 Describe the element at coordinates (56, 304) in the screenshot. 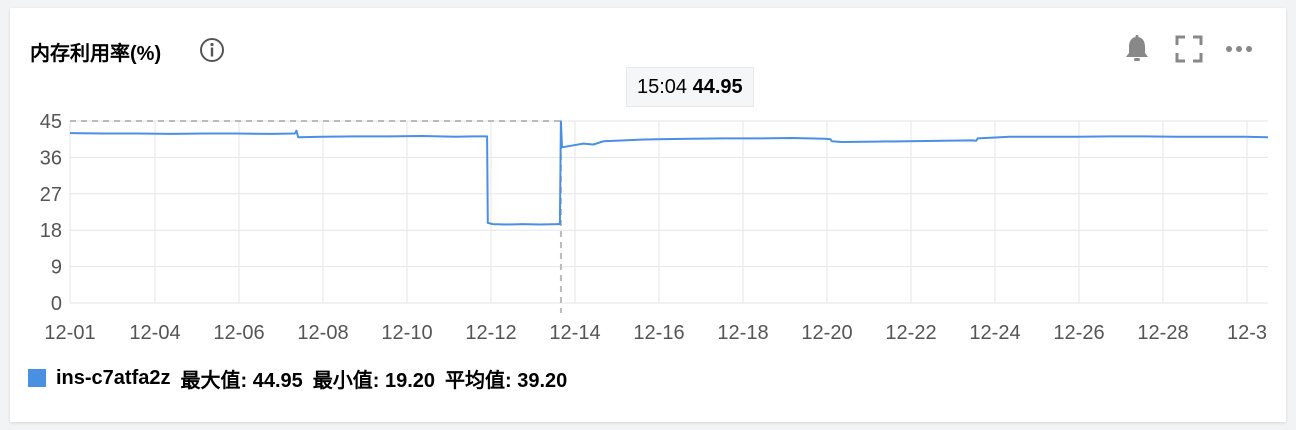

I see `y-tick-label: 0` at that location.